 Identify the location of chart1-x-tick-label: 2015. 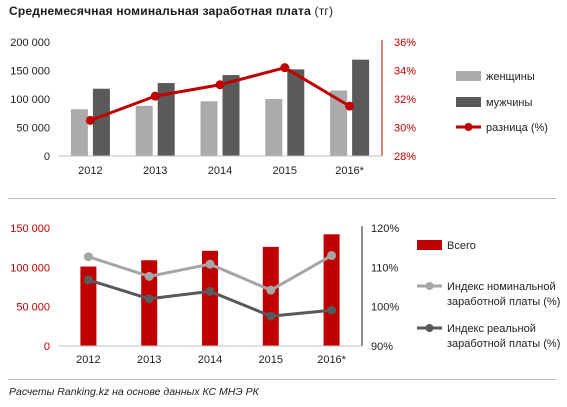
(285, 171).